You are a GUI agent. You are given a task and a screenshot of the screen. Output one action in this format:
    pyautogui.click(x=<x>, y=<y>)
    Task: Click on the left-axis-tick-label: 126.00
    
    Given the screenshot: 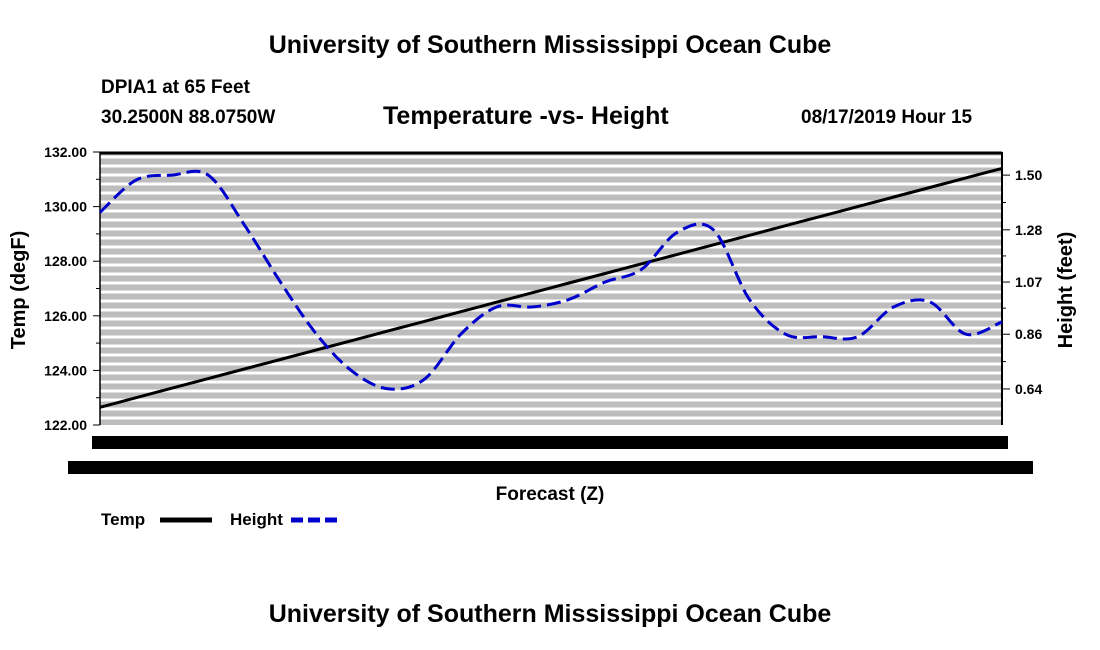 What is the action you would take?
    pyautogui.click(x=65, y=316)
    